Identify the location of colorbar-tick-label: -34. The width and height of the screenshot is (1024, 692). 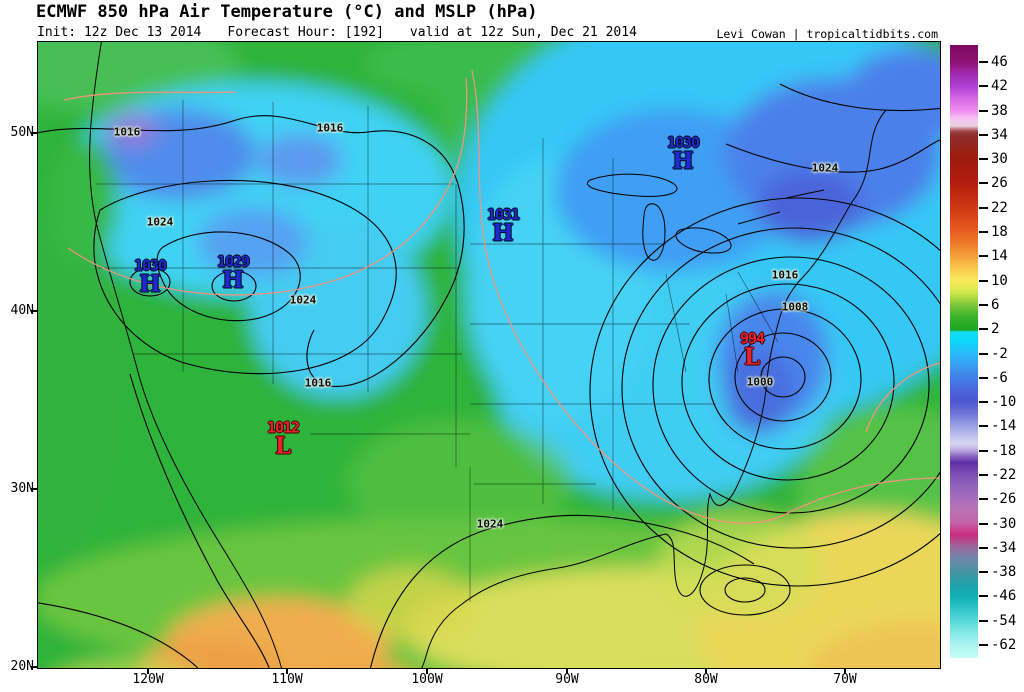
(1004, 547).